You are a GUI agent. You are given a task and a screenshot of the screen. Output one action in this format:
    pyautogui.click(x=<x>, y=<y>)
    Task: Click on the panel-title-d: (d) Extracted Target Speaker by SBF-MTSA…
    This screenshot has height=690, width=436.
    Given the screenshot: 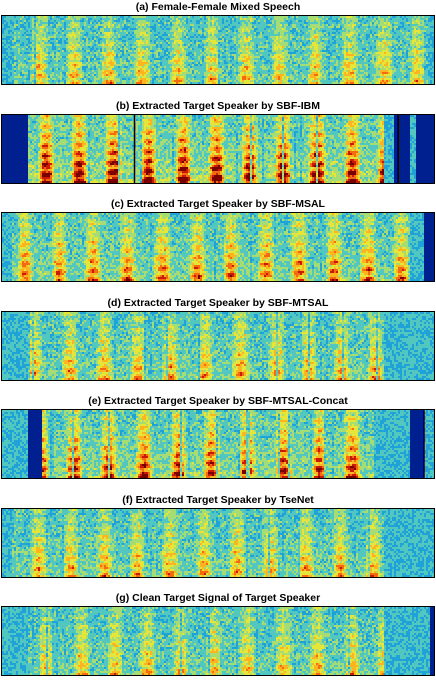 What is the action you would take?
    pyautogui.click(x=218, y=303)
    